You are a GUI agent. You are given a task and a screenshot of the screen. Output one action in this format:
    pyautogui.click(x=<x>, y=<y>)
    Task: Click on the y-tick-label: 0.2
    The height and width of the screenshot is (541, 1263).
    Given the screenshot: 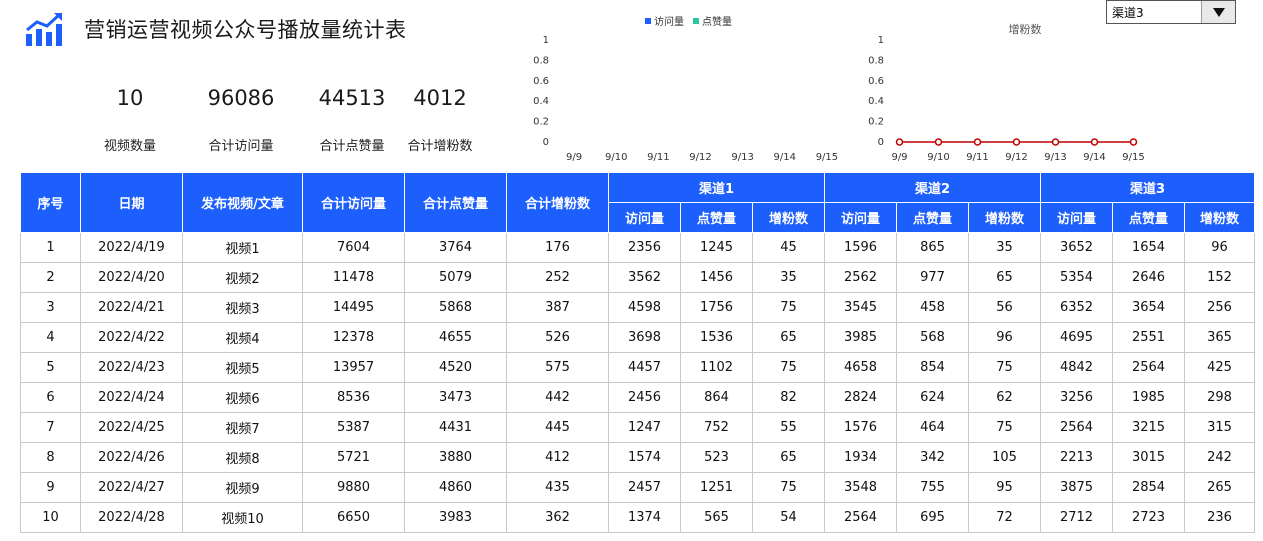 What is the action you would take?
    pyautogui.click(x=876, y=122)
    